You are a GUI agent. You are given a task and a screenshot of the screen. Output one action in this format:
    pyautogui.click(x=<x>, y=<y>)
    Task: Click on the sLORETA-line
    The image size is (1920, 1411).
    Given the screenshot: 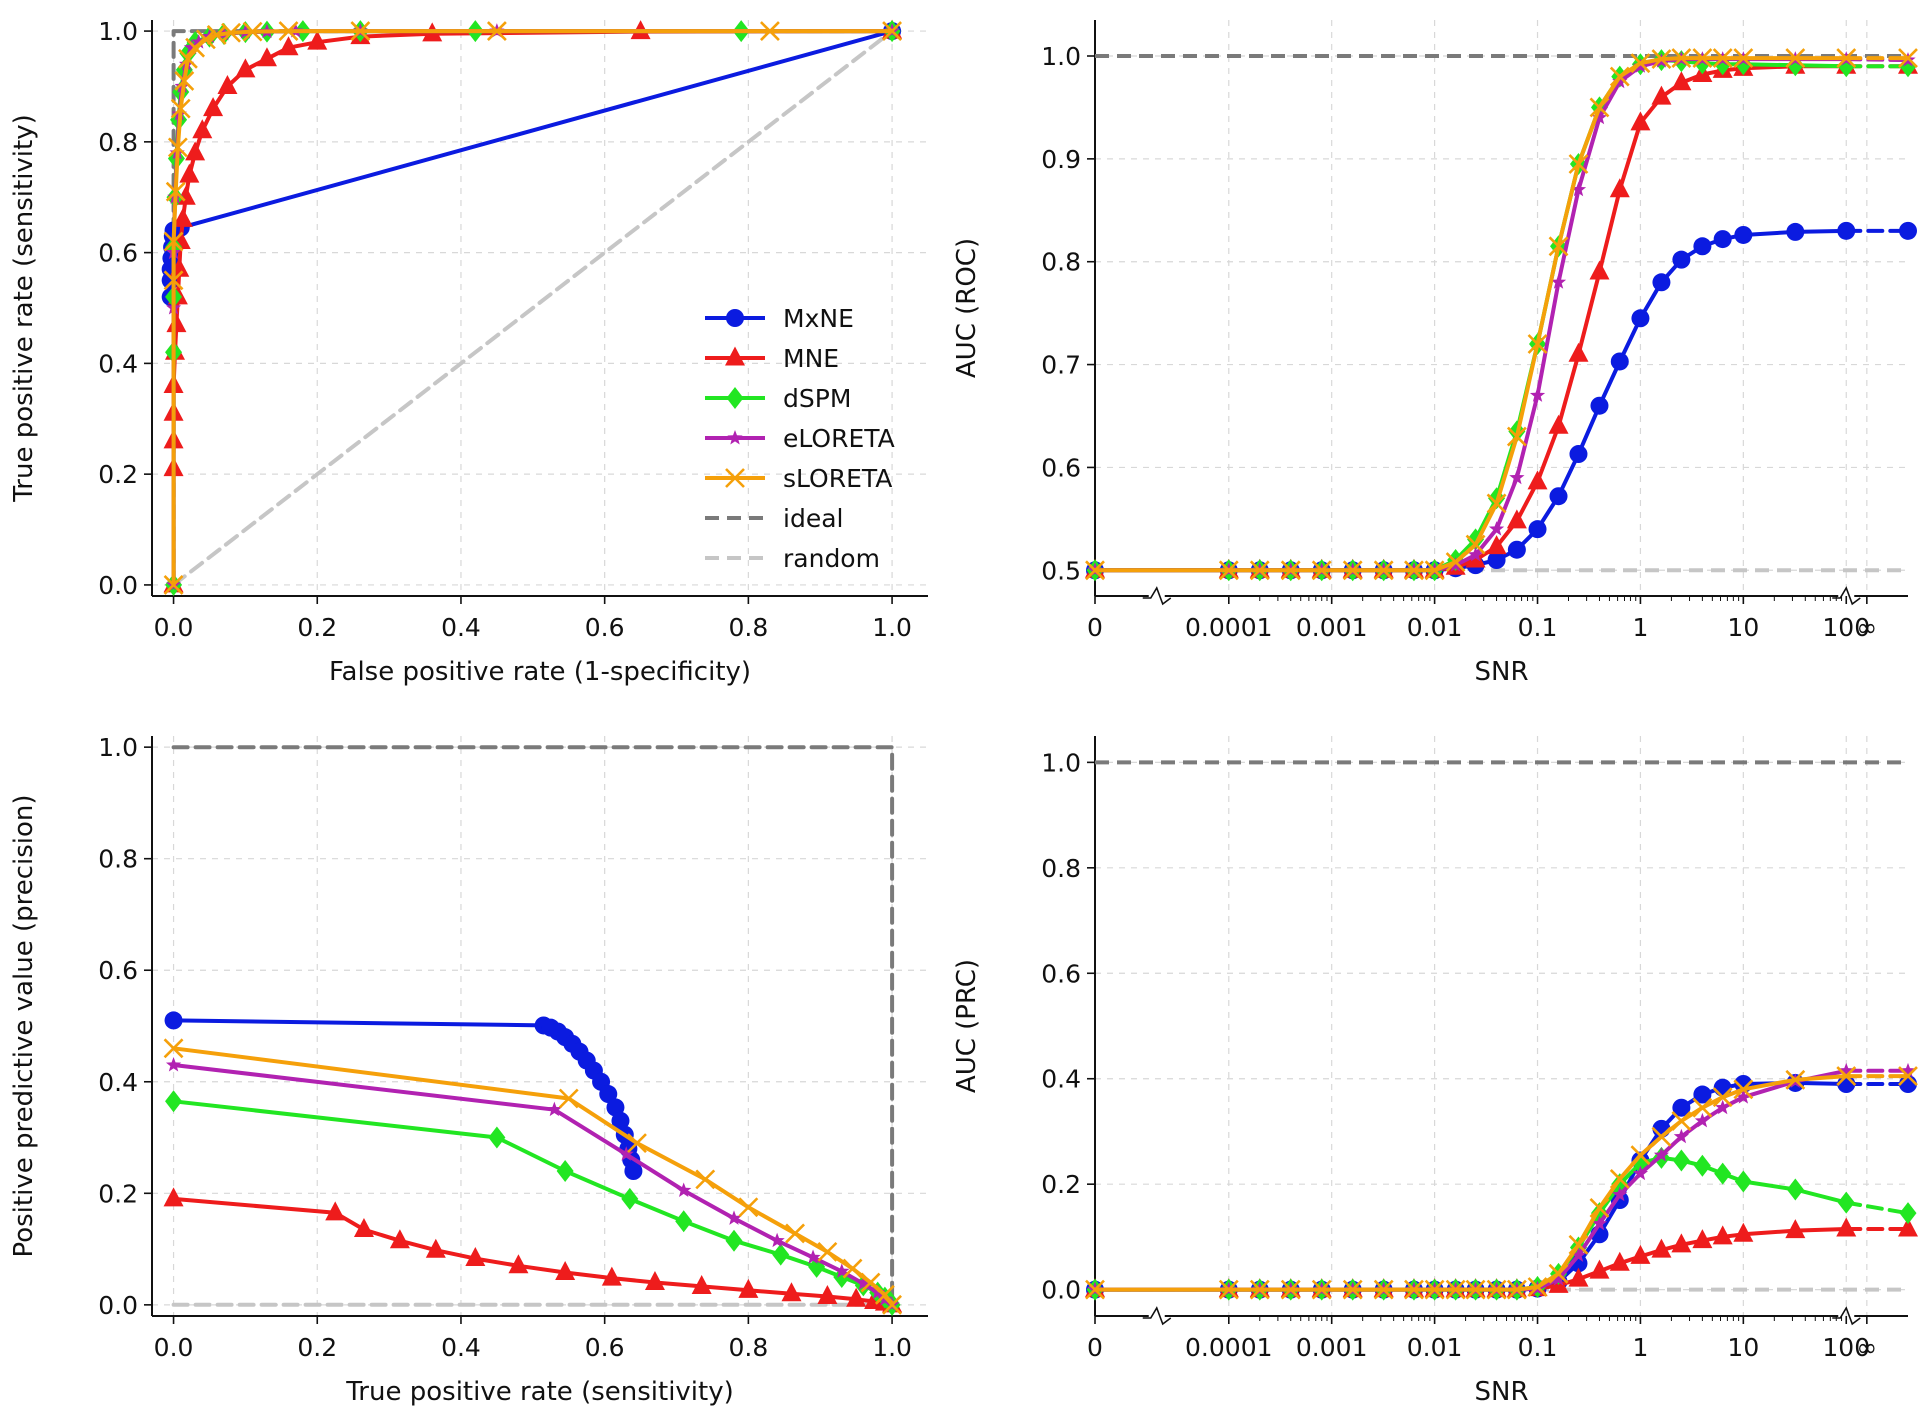 What is the action you would take?
    pyautogui.click(x=1471, y=314)
    